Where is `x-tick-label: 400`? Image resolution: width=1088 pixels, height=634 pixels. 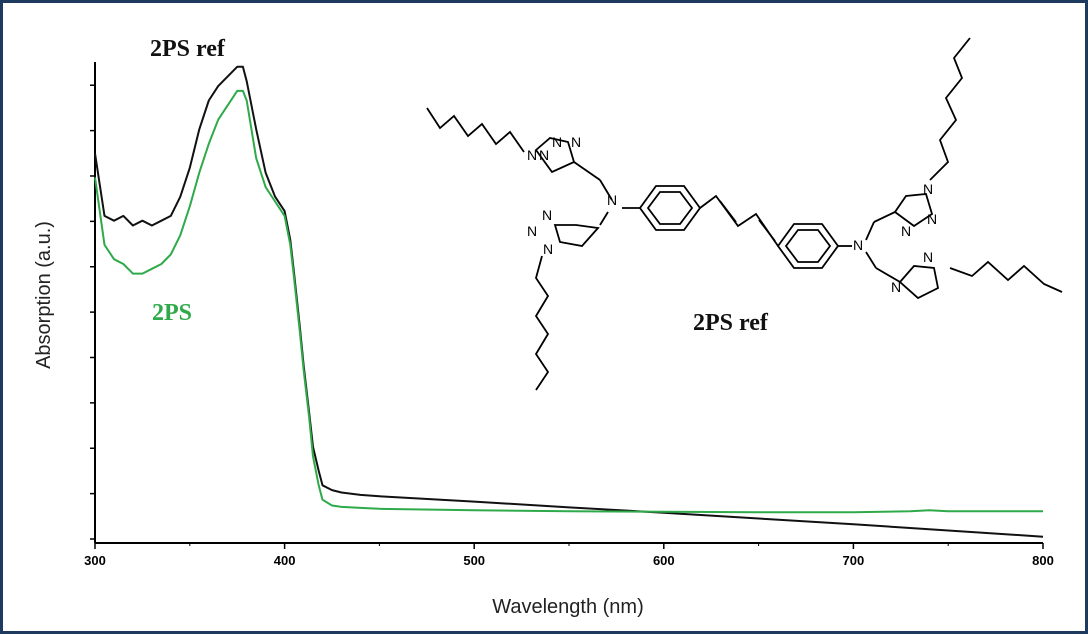
x-tick-label: 400 is located at coordinates (285, 560).